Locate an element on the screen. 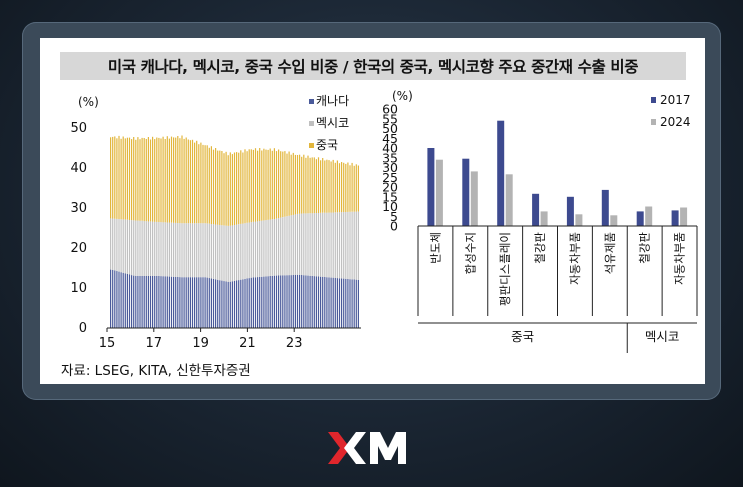 Image resolution: width=743 pixels, height=487 pixels. left-legend-swatch is located at coordinates (311, 123).